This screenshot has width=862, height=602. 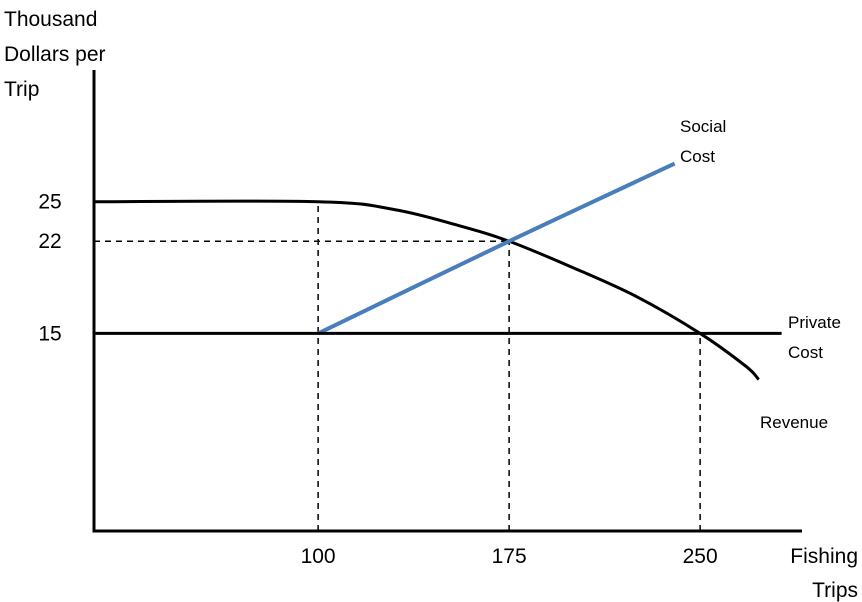 I want to click on x-tick-label: 100, so click(x=318, y=556).